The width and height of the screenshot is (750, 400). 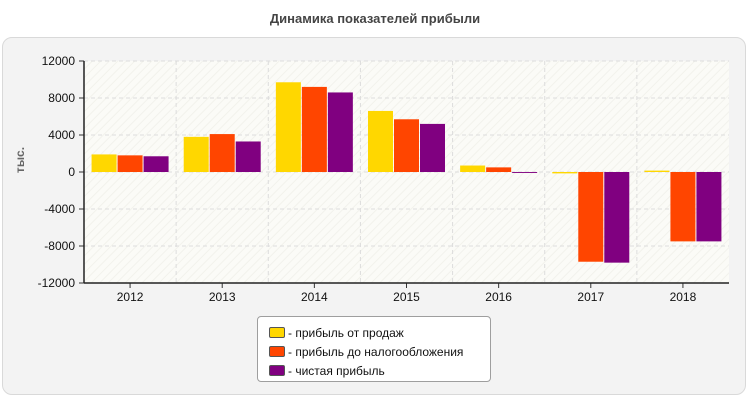 I want to click on legend-label-pretax-profit: - прибыль до налогообложения, so click(x=376, y=351).